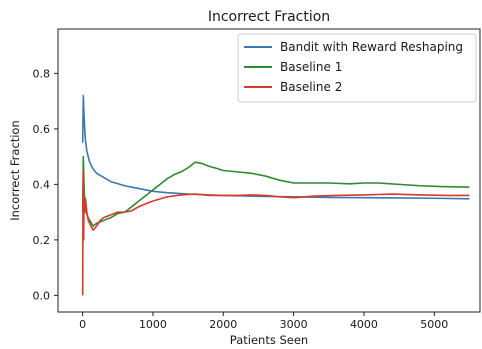 The image size is (482, 349). What do you see at coordinates (82, 324) in the screenshot?
I see `x-tick-label: 0` at bounding box center [82, 324].